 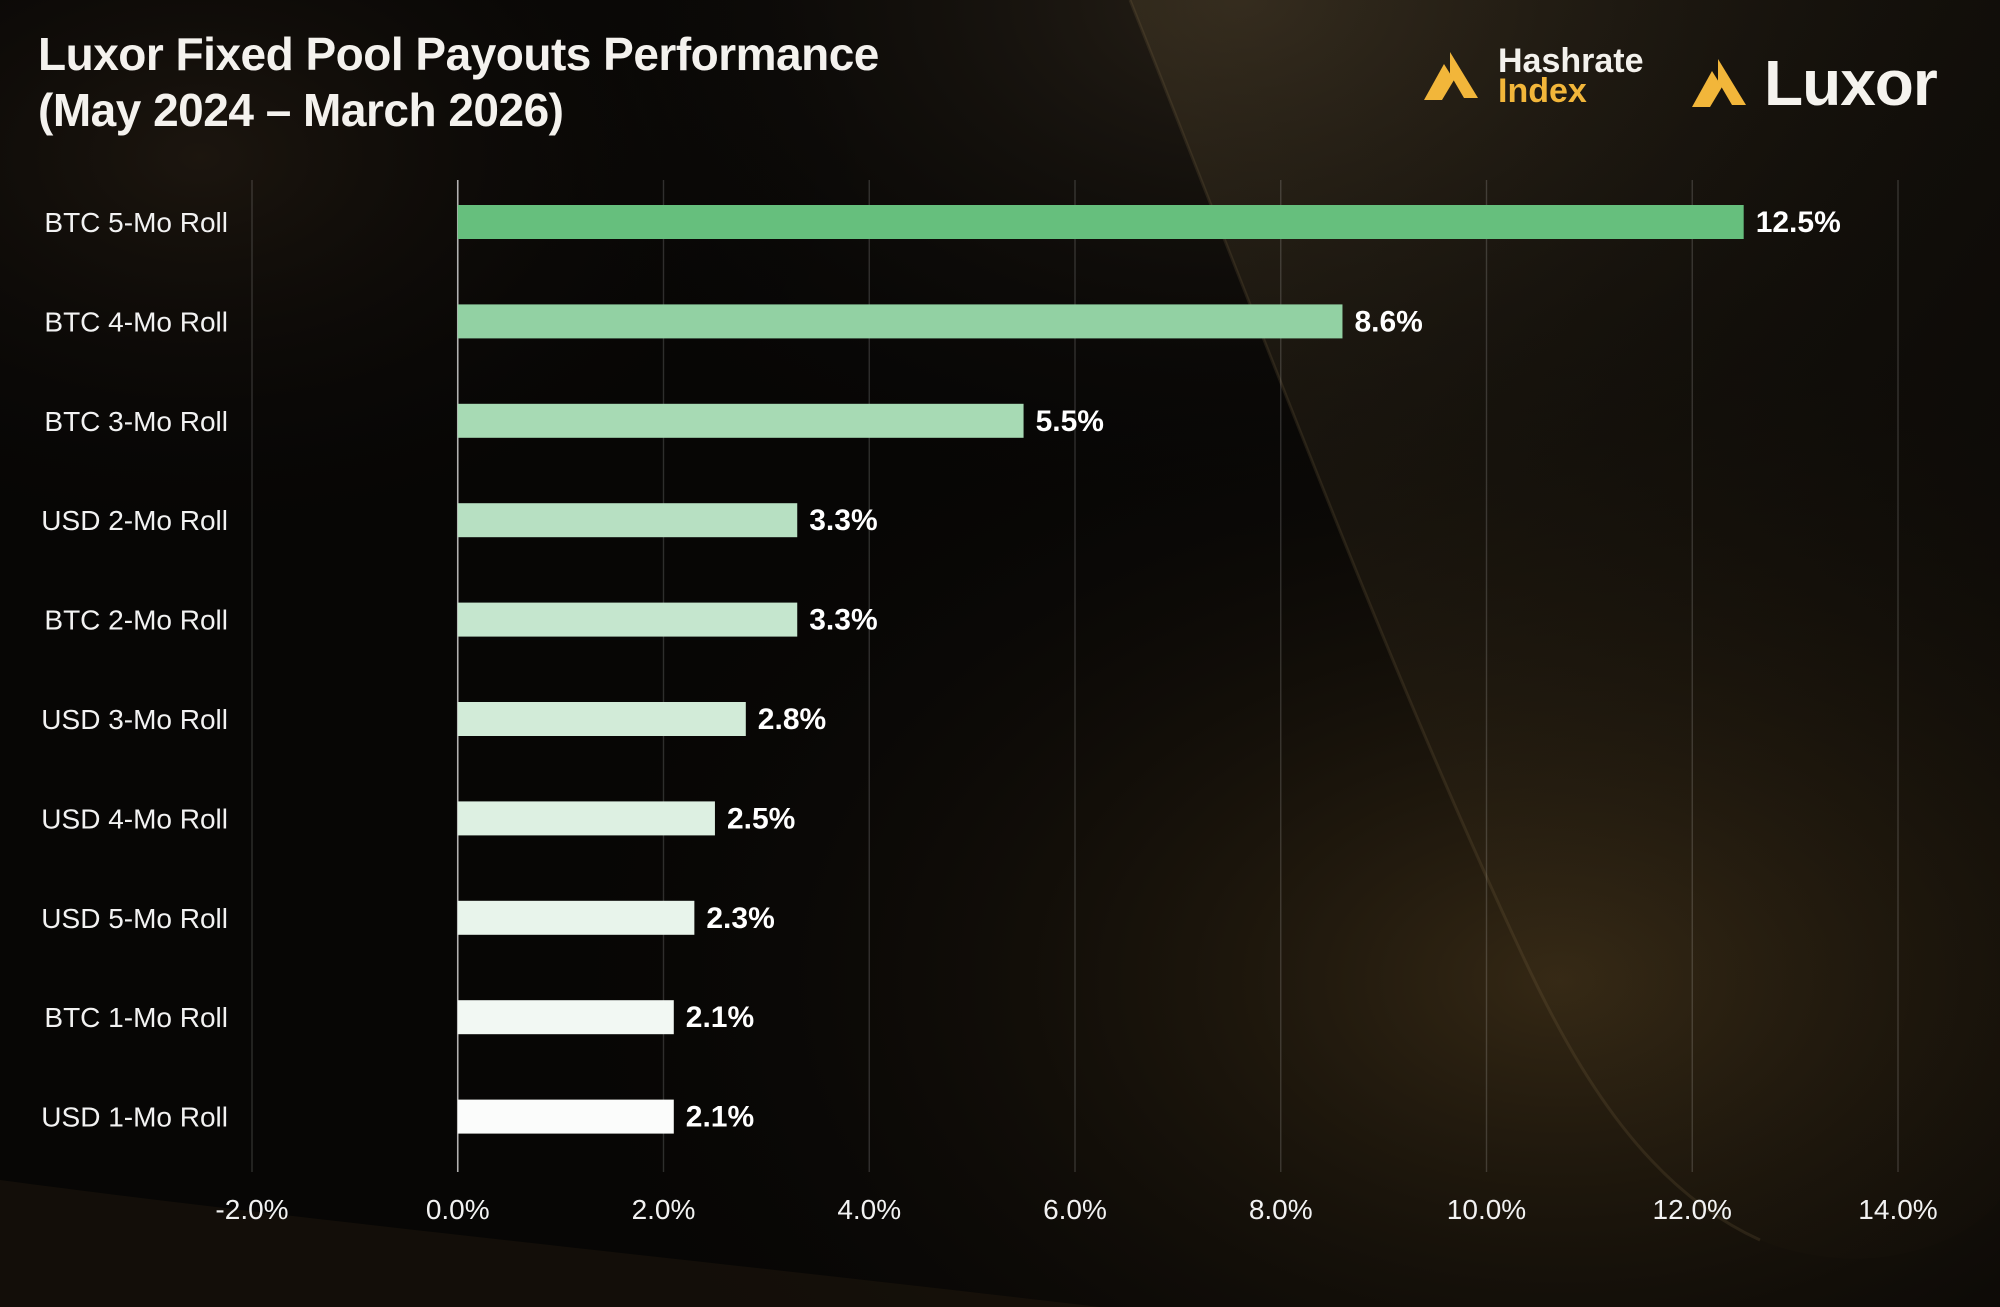 What do you see at coordinates (458, 54) in the screenshot?
I see `title-line-1: Luxor Fixed Pool Payouts Performance` at bounding box center [458, 54].